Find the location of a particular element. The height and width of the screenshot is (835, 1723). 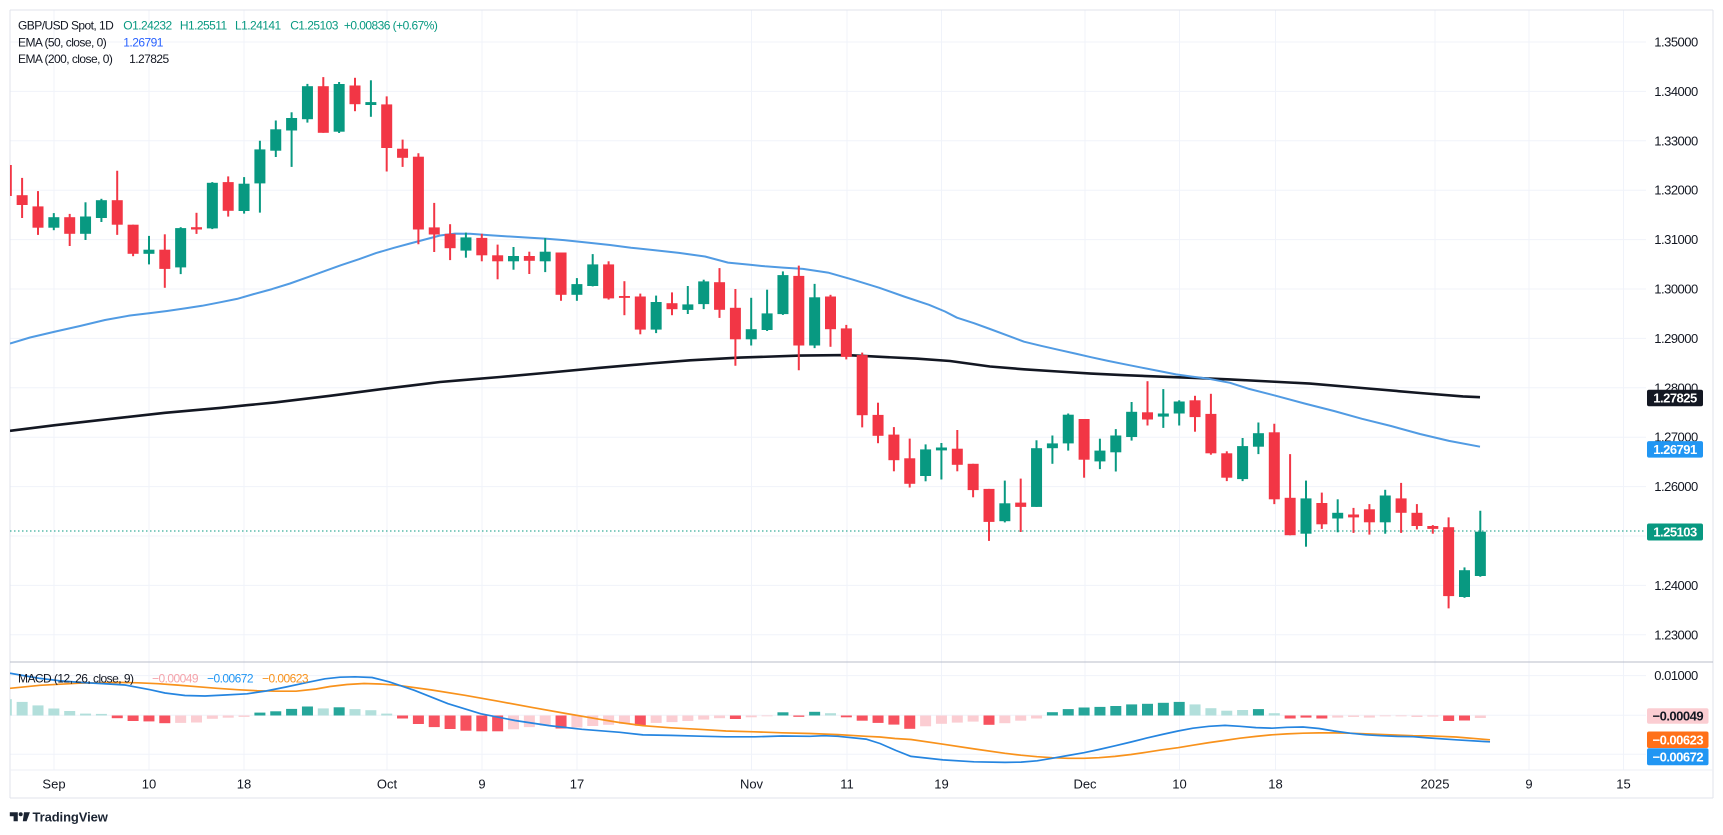

svg-text: 1.32000 is located at coordinates (1676, 190).